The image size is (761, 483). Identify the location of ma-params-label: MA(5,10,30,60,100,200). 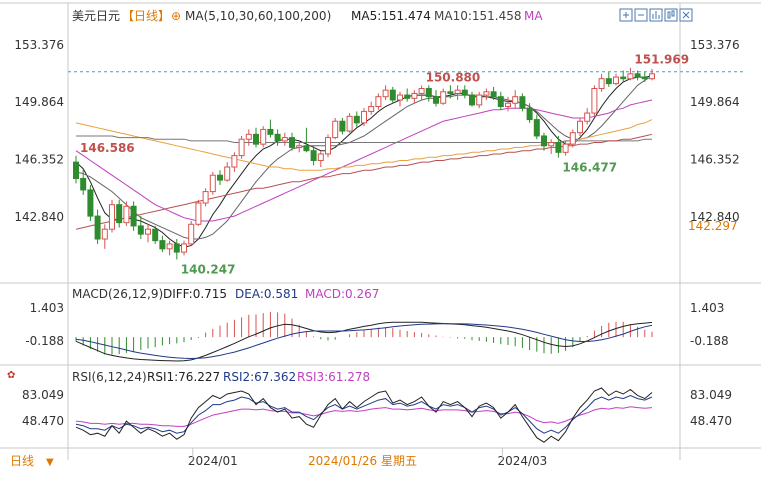
(258, 16).